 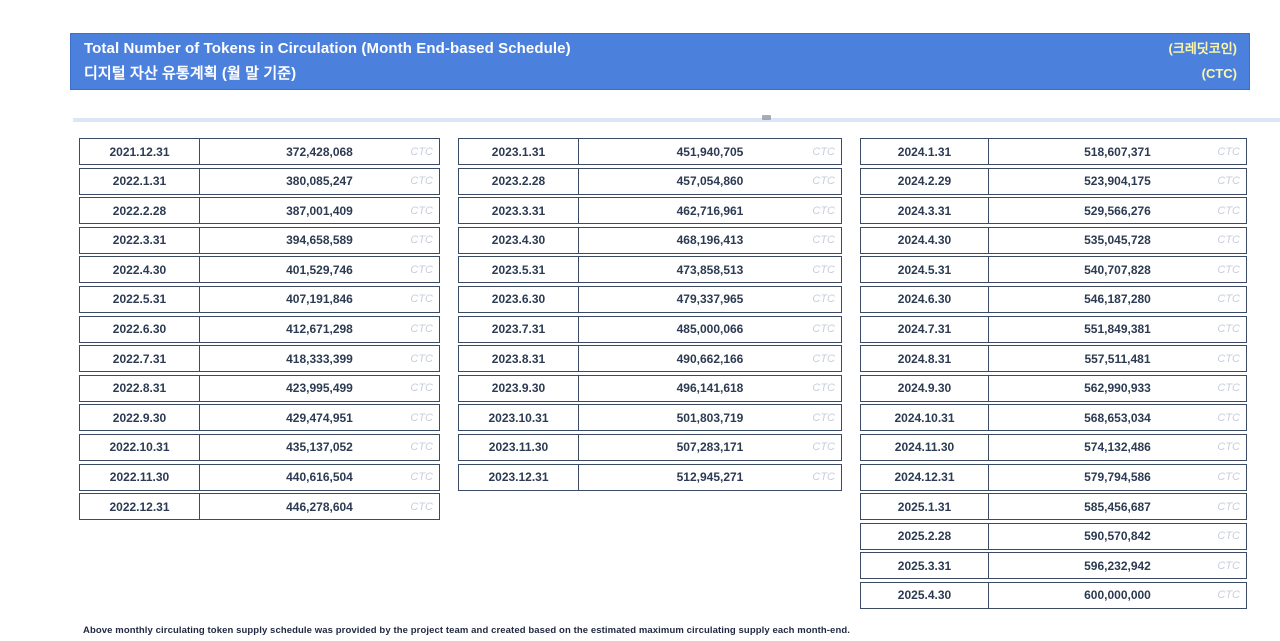 What do you see at coordinates (140, 211) in the screenshot?
I see `date-cell: 2022.2.28` at bounding box center [140, 211].